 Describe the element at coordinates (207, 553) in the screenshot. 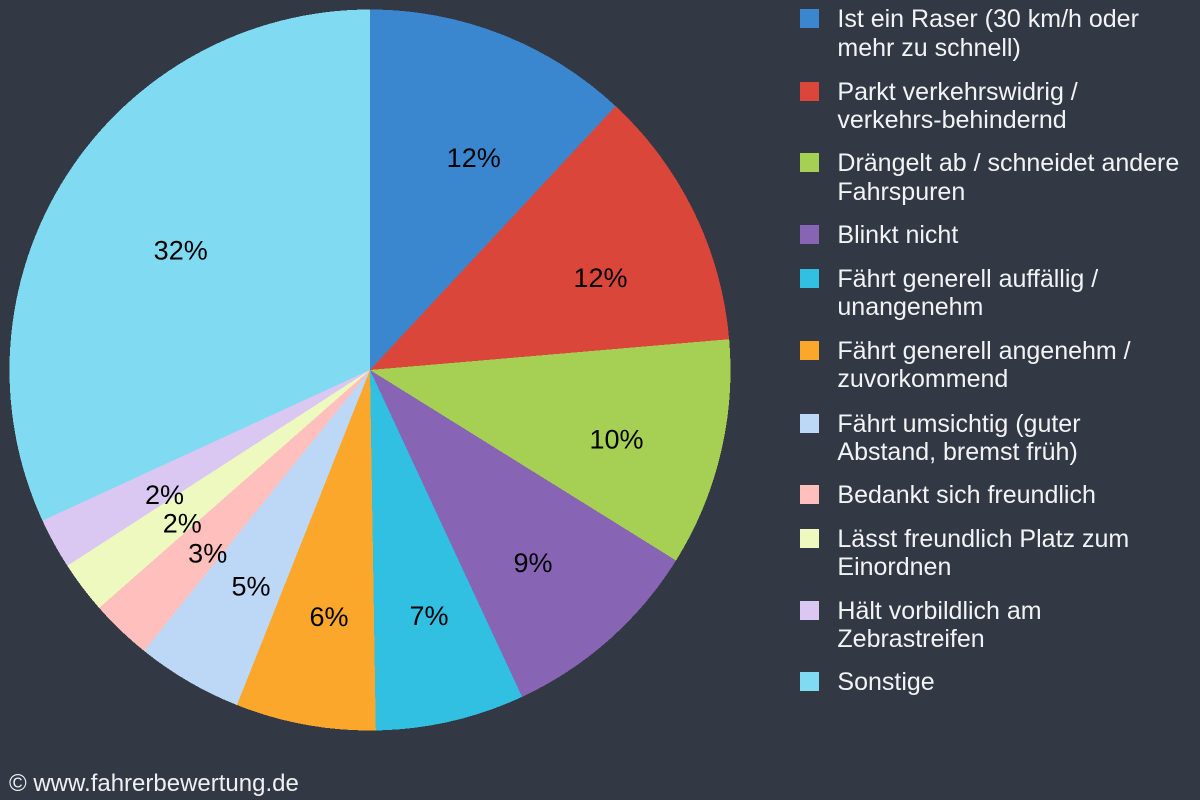

I see `svg-text: 3%` at that location.